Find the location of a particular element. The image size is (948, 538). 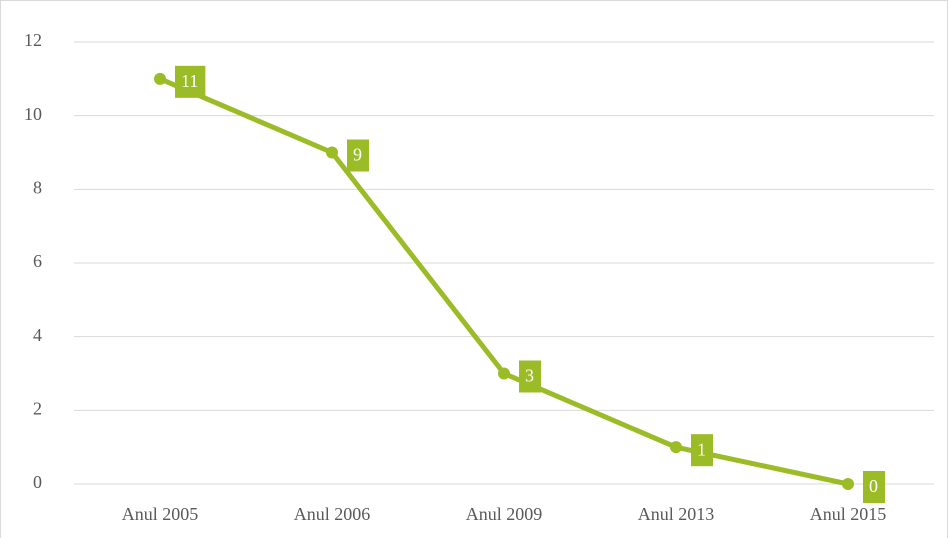

x-tick-label: Anul 2006 is located at coordinates (332, 514).